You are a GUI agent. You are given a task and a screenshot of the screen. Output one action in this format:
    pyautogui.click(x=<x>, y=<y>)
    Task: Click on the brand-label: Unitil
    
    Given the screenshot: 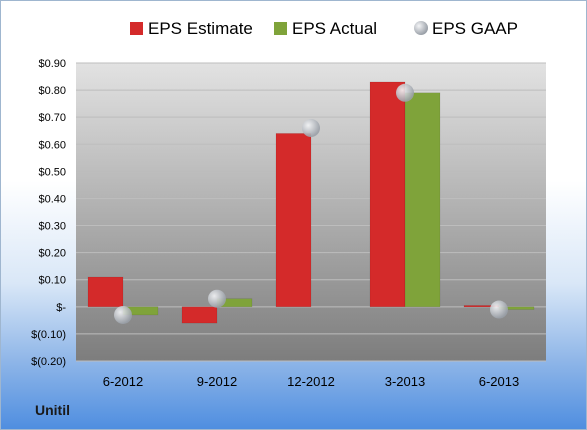 What is the action you would take?
    pyautogui.click(x=52, y=410)
    